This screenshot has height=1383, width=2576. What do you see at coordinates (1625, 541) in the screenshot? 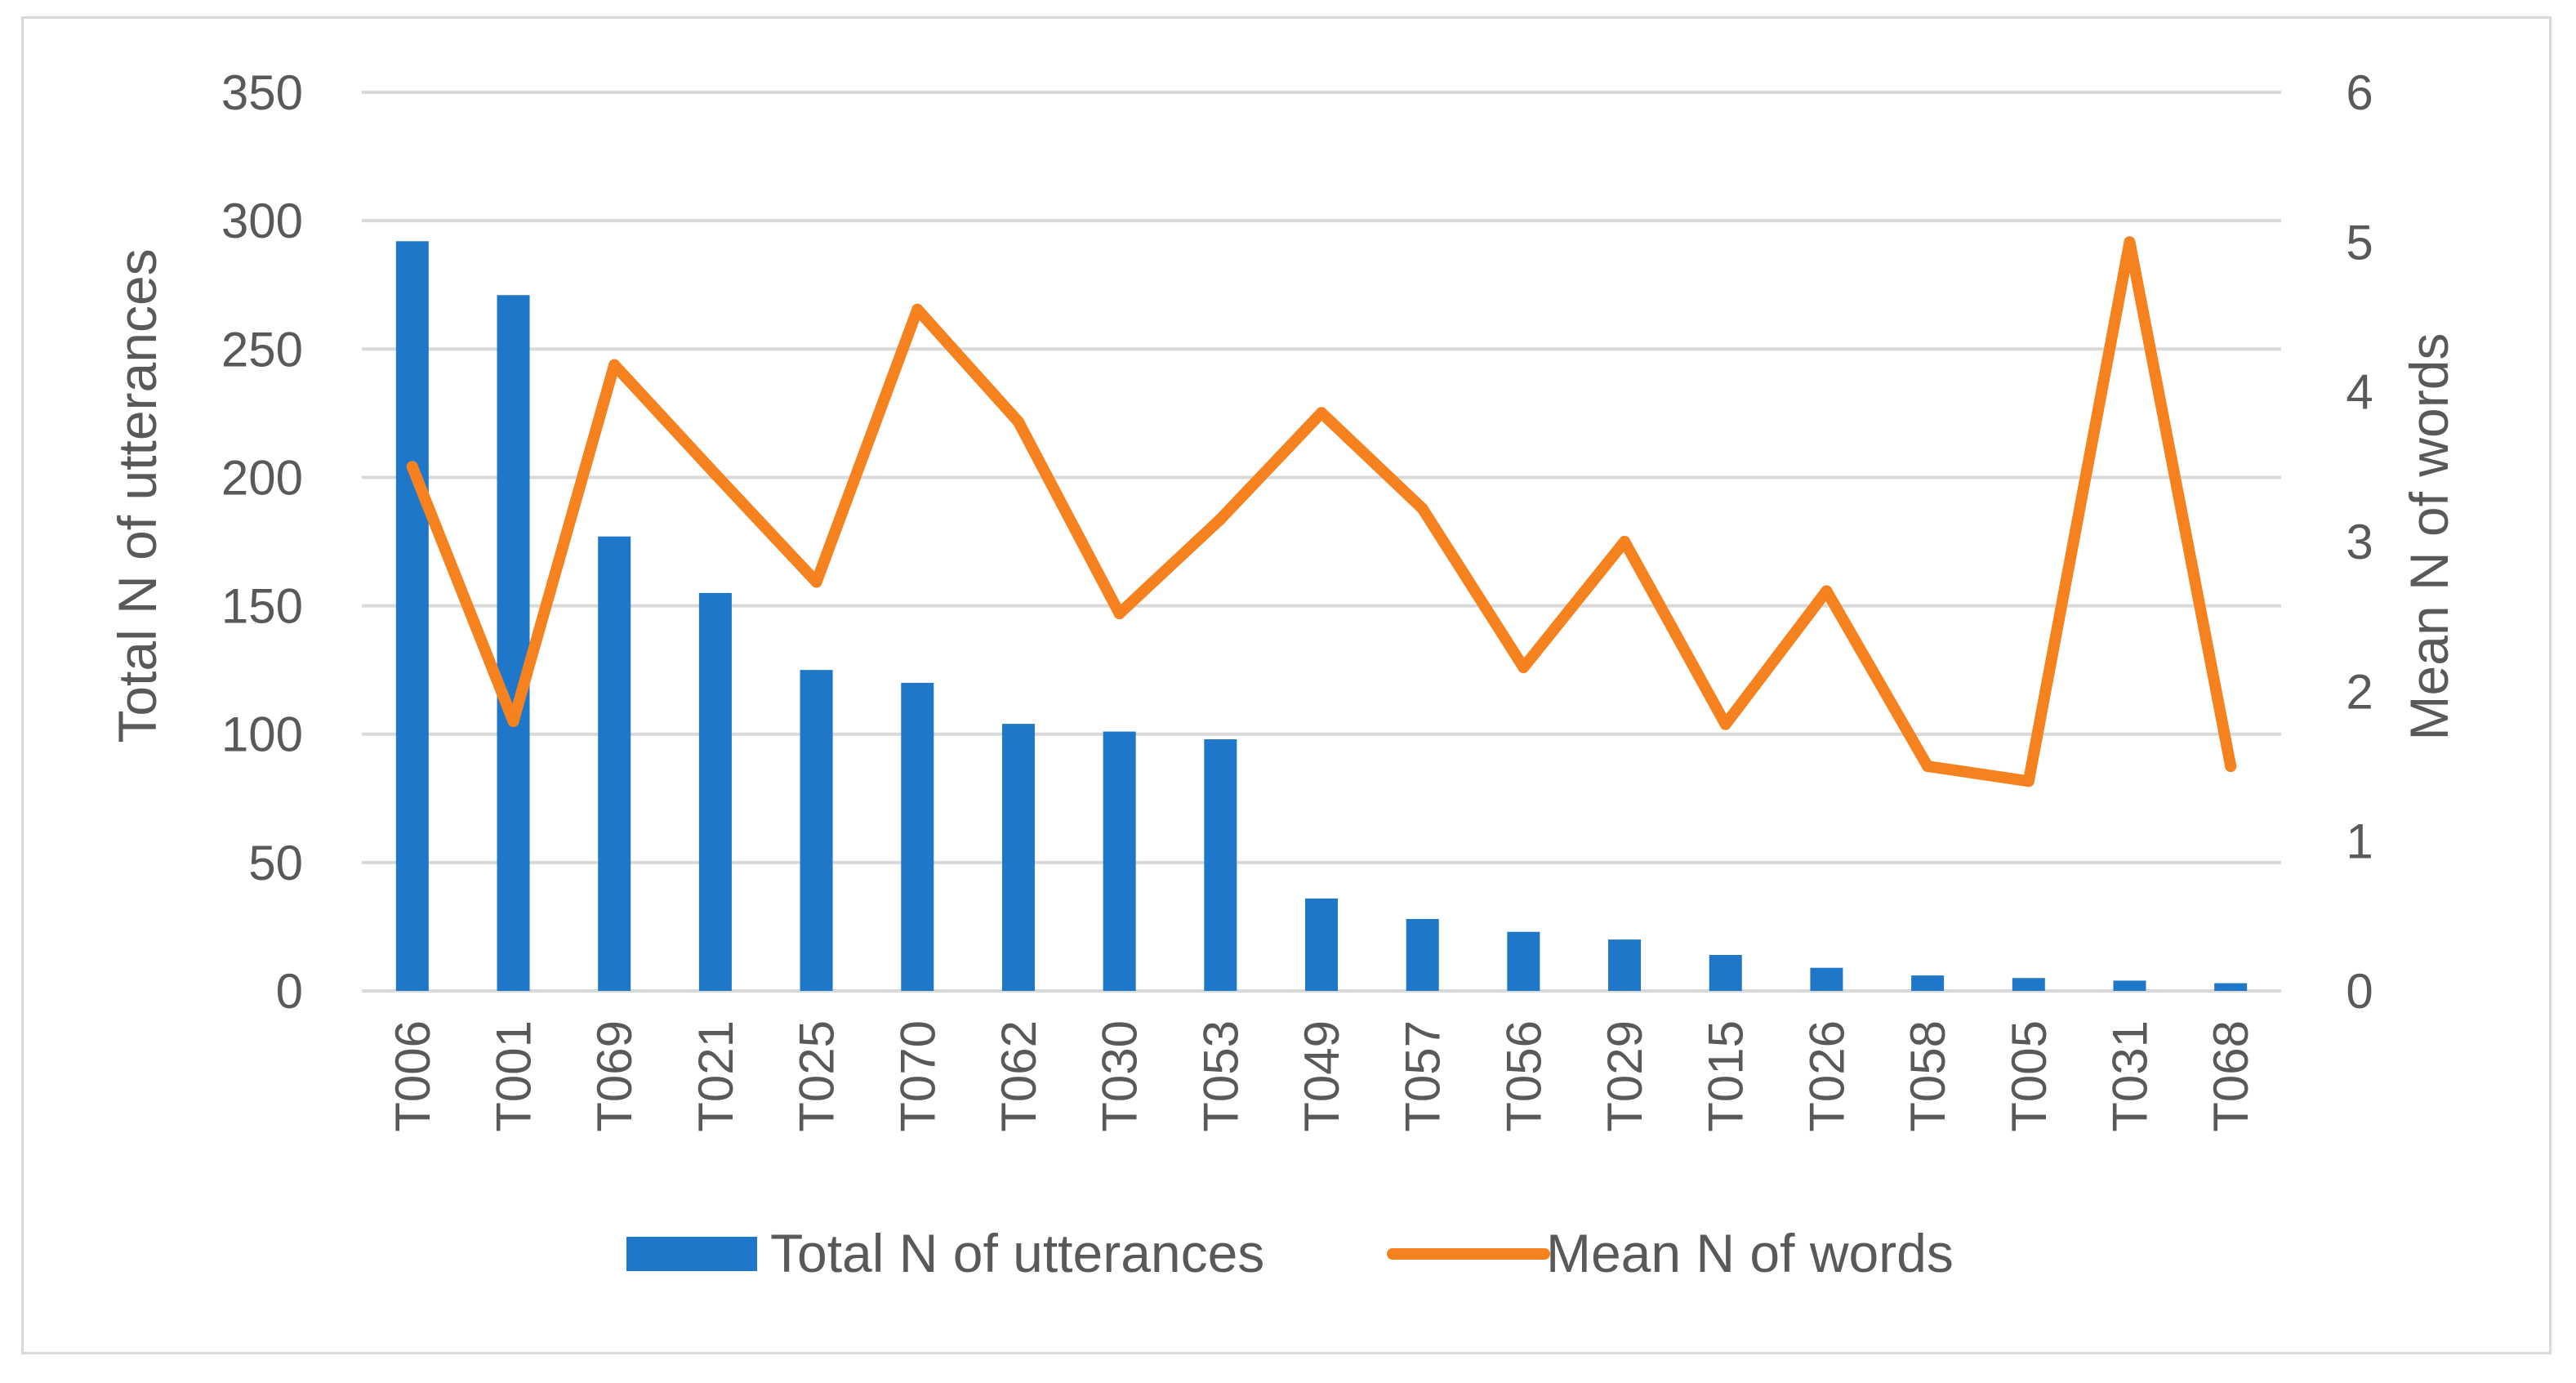
I see `line-point-T029` at bounding box center [1625, 541].